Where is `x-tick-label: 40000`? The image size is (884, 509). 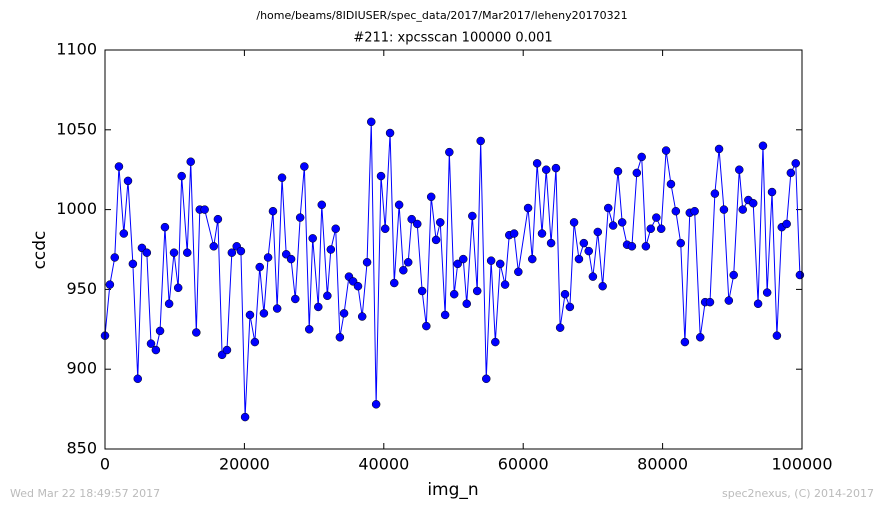 x-tick-label: 40000 is located at coordinates (383, 464).